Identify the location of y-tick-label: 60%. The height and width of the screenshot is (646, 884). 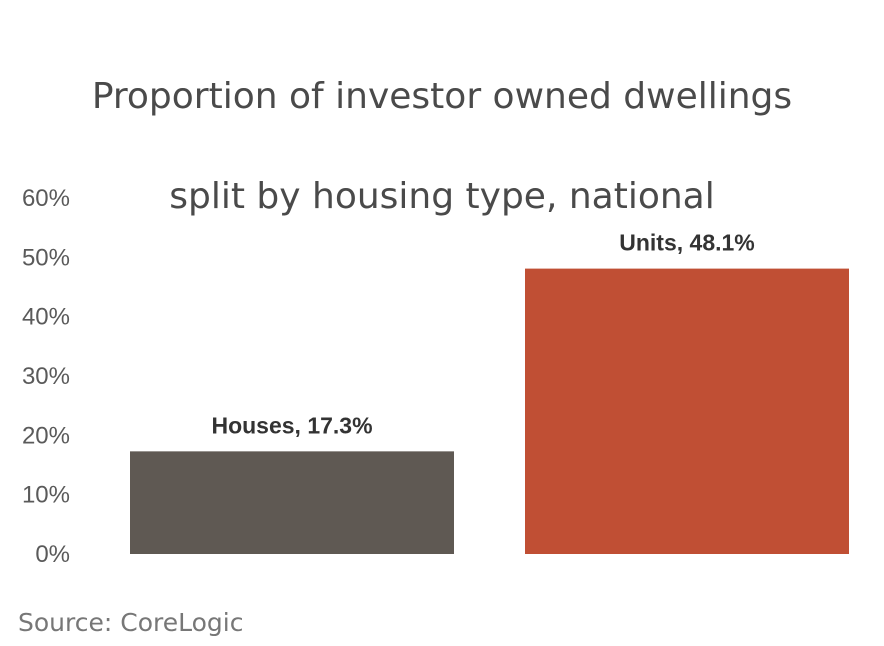
(46, 198).